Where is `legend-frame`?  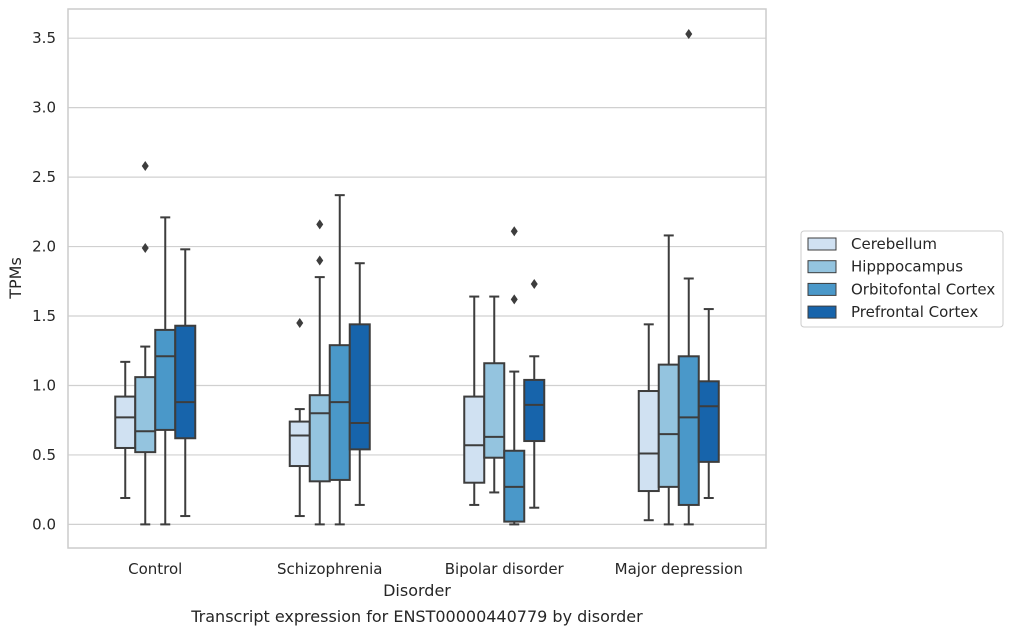
legend-frame is located at coordinates (902, 279).